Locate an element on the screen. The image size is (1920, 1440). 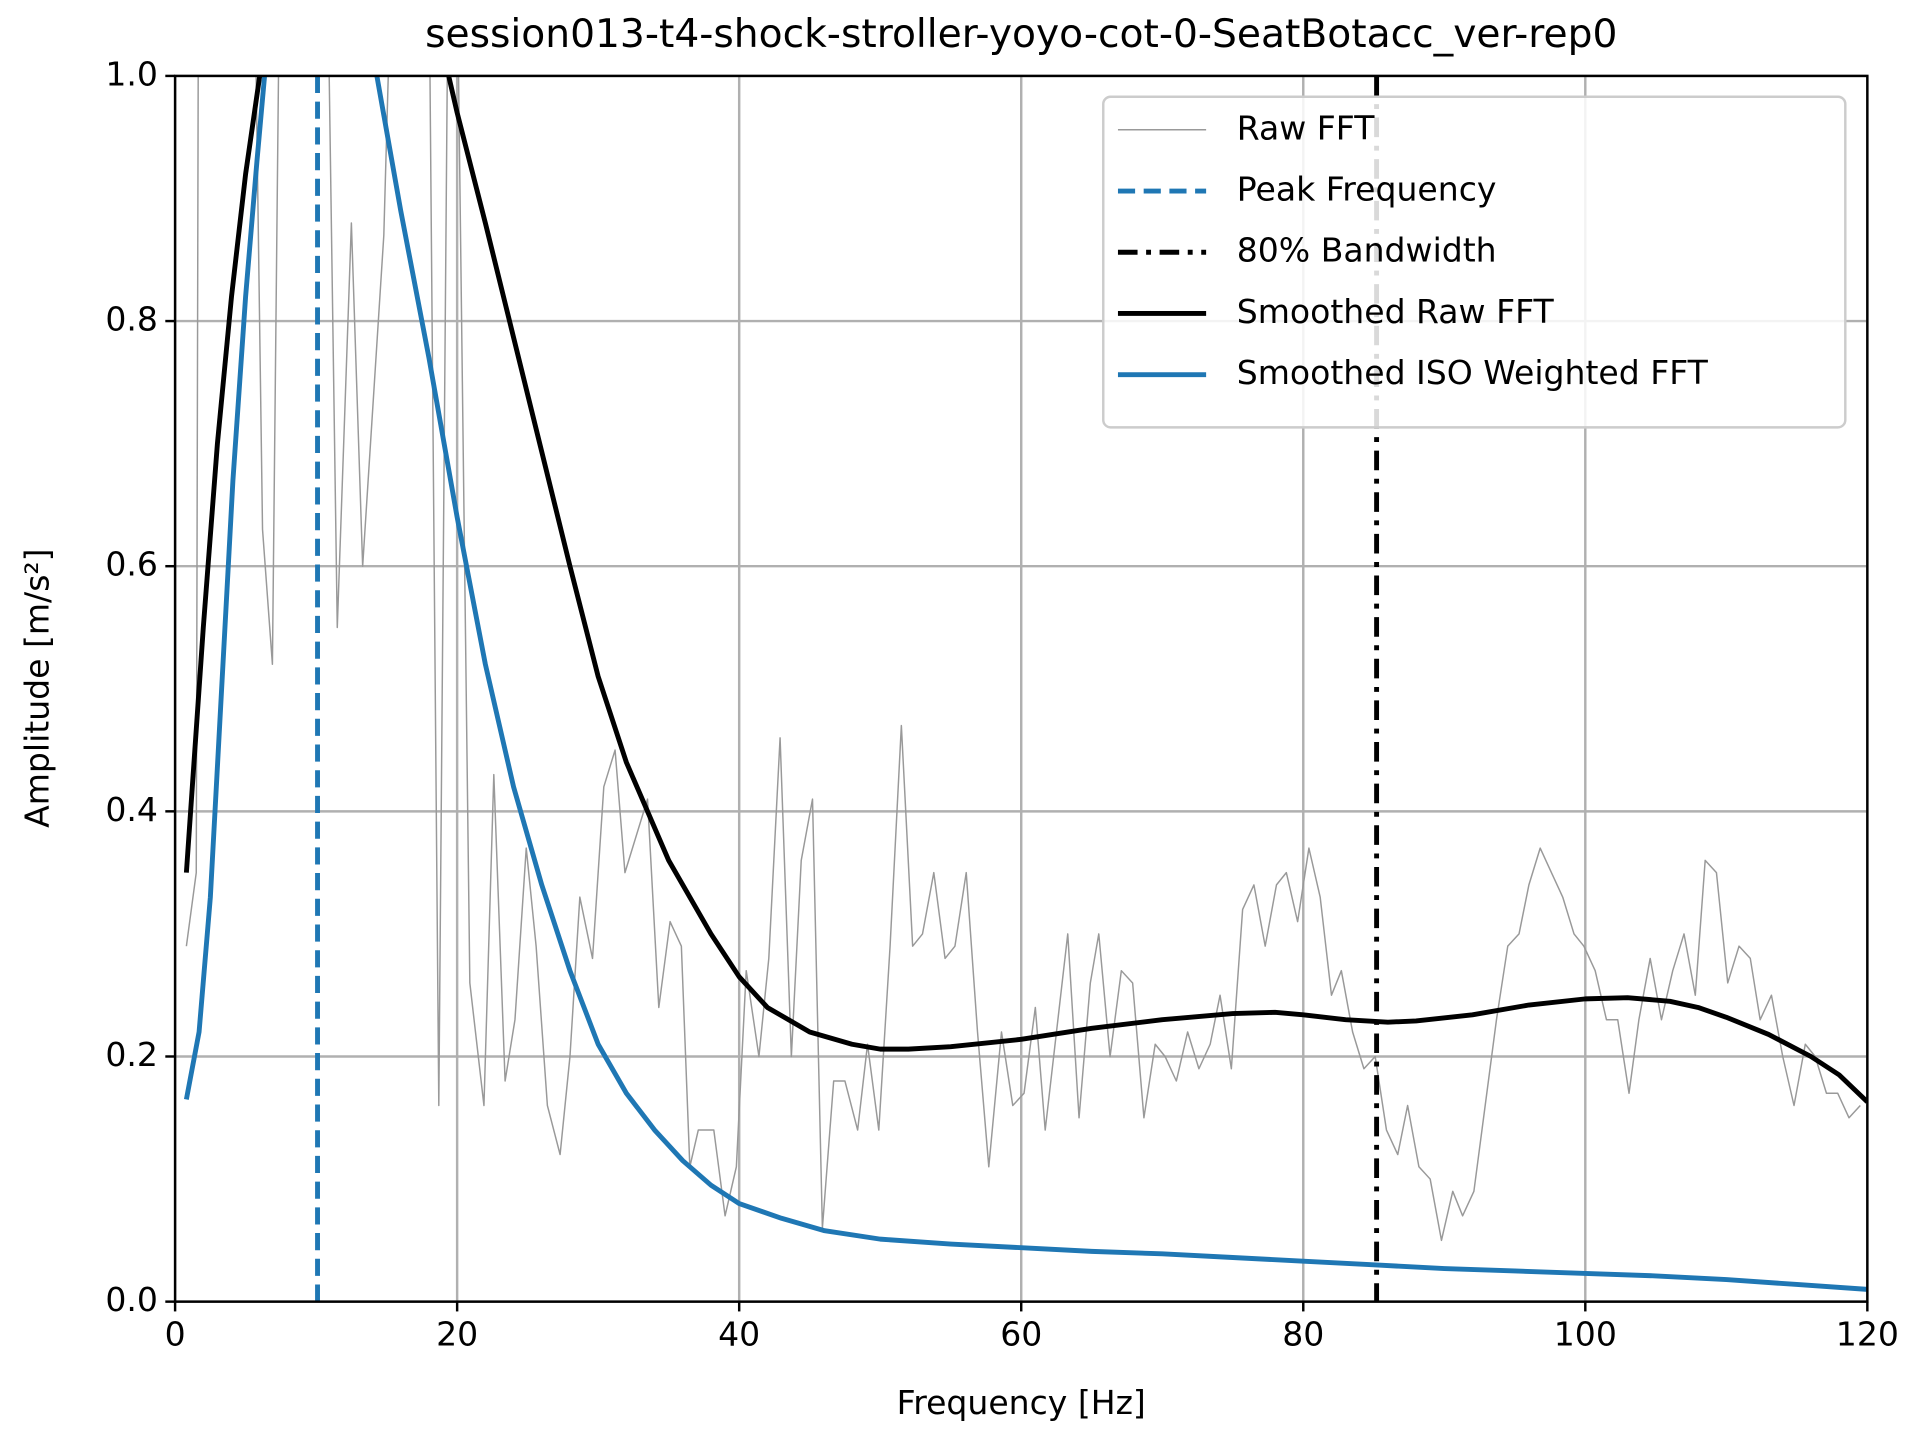
x-tick-label: 40 is located at coordinates (739, 1333).